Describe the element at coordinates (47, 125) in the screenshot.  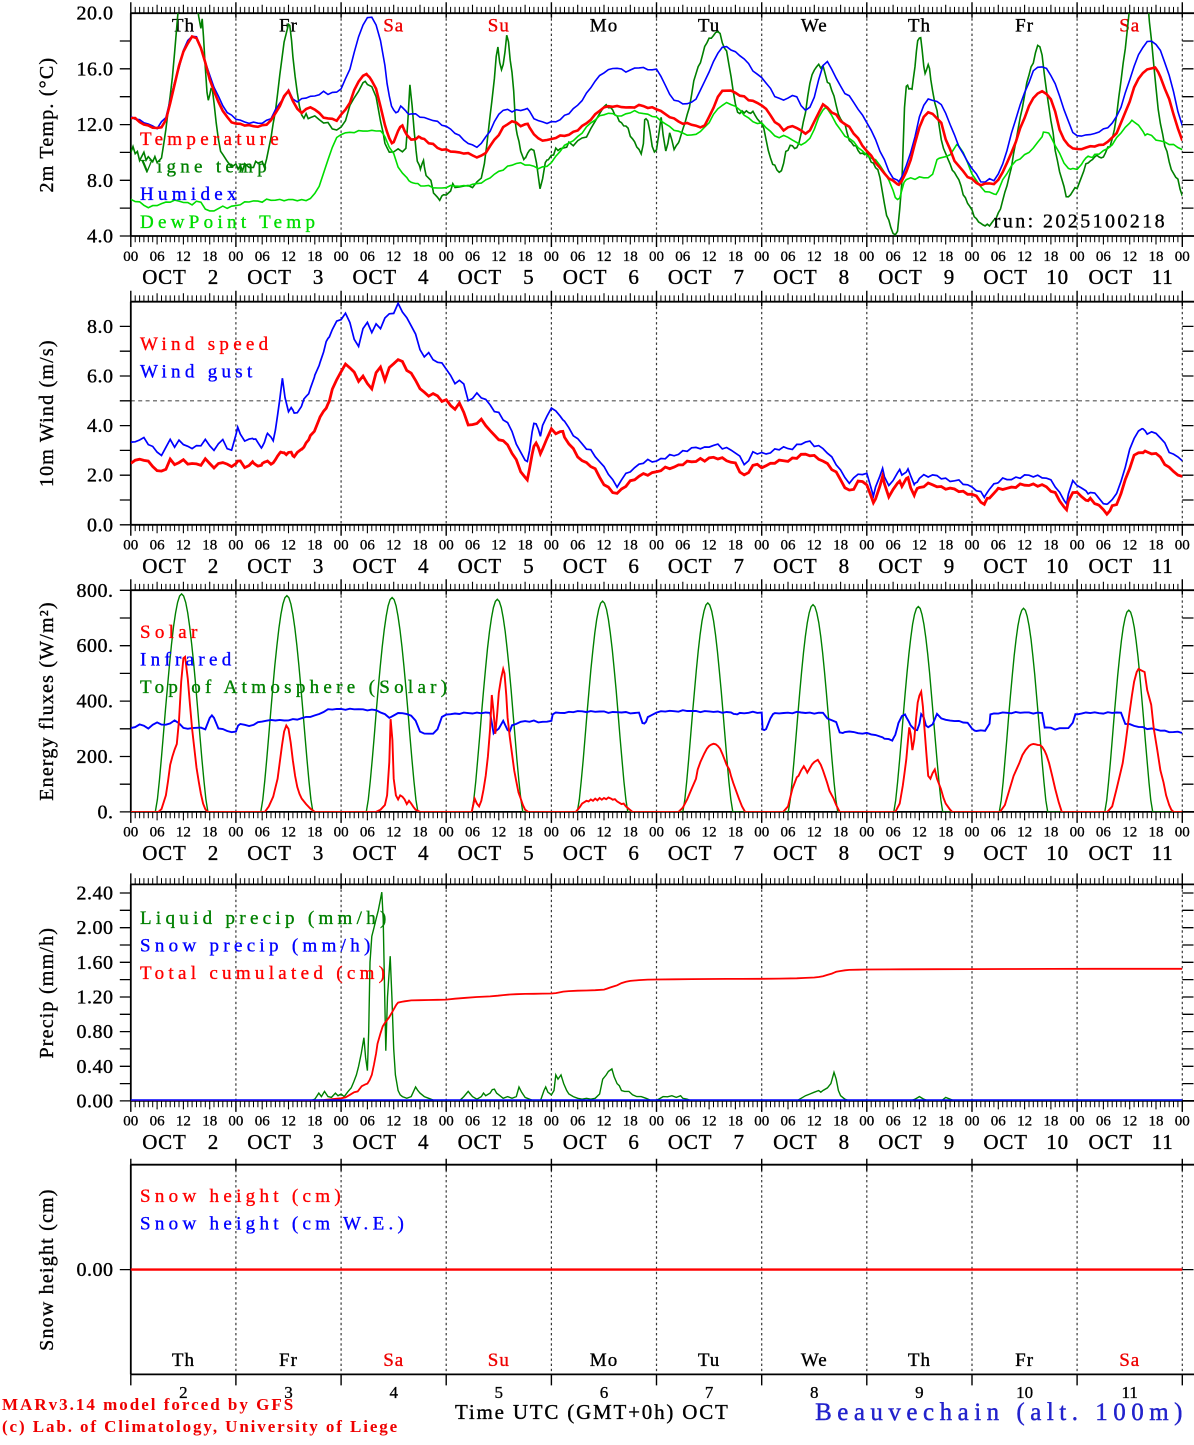
I see `svg-text: 2m Temp. (°C)` at that location.